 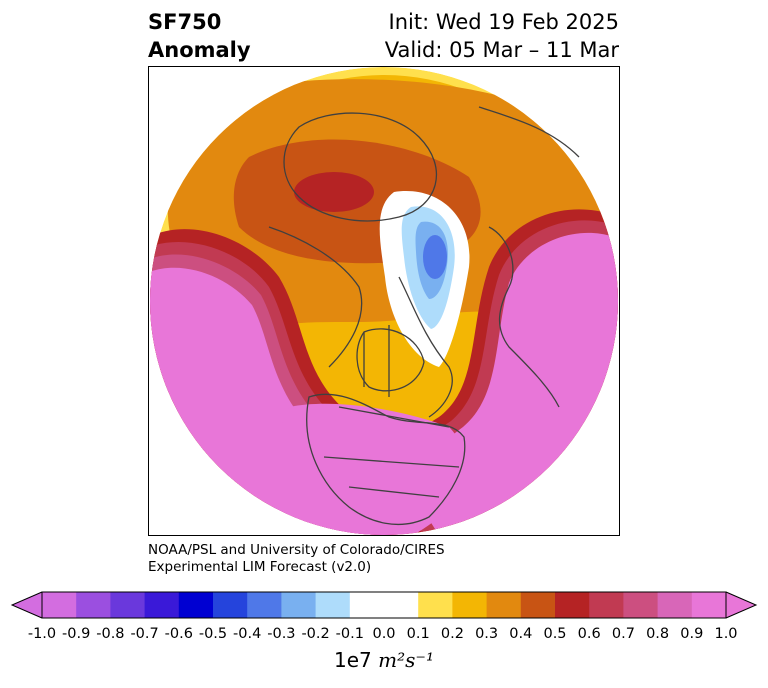 What do you see at coordinates (349, 634) in the screenshot?
I see `colorbar-tick-label: -0.1` at bounding box center [349, 634].